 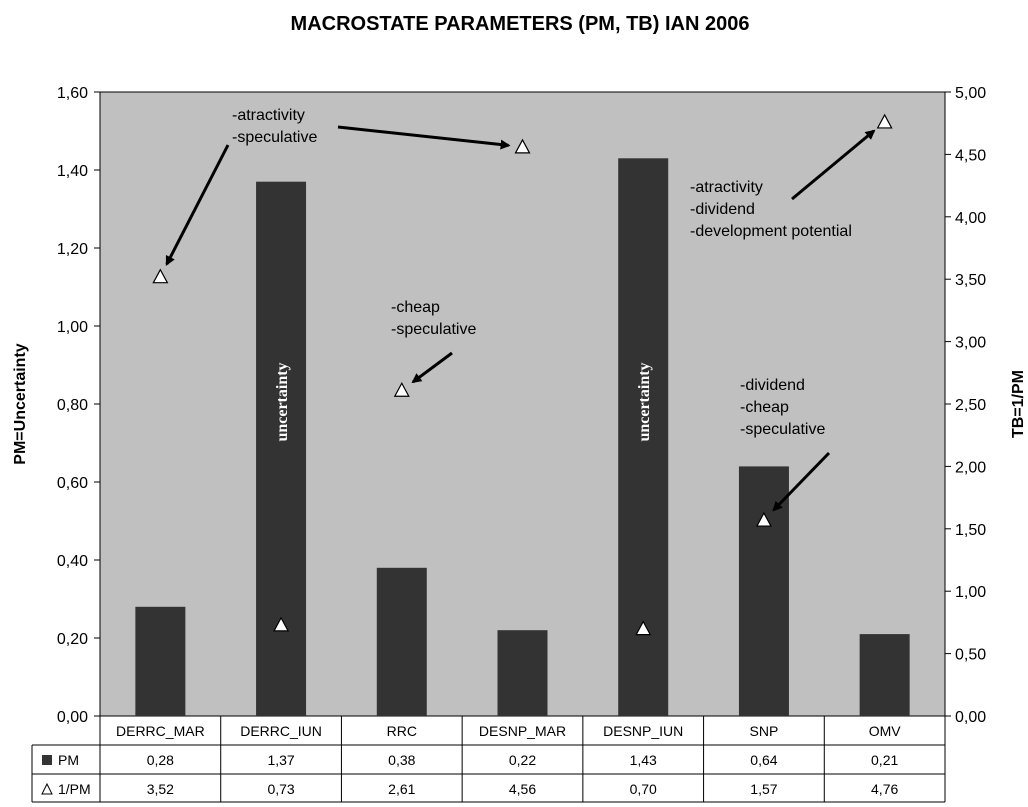 What do you see at coordinates (970, 93) in the screenshot?
I see `right-tick-label: 5,00` at bounding box center [970, 93].